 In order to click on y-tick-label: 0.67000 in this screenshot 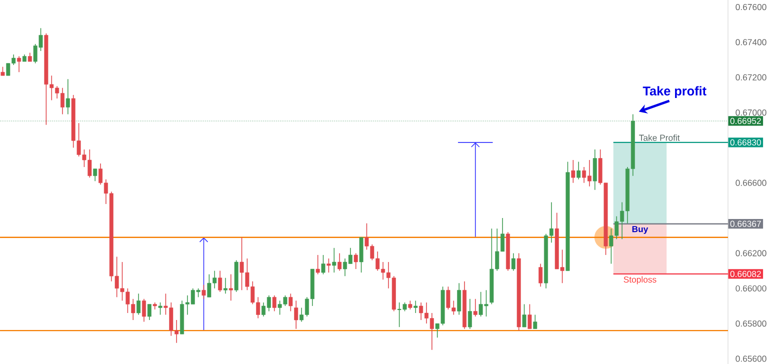, I will do `click(751, 112)`.